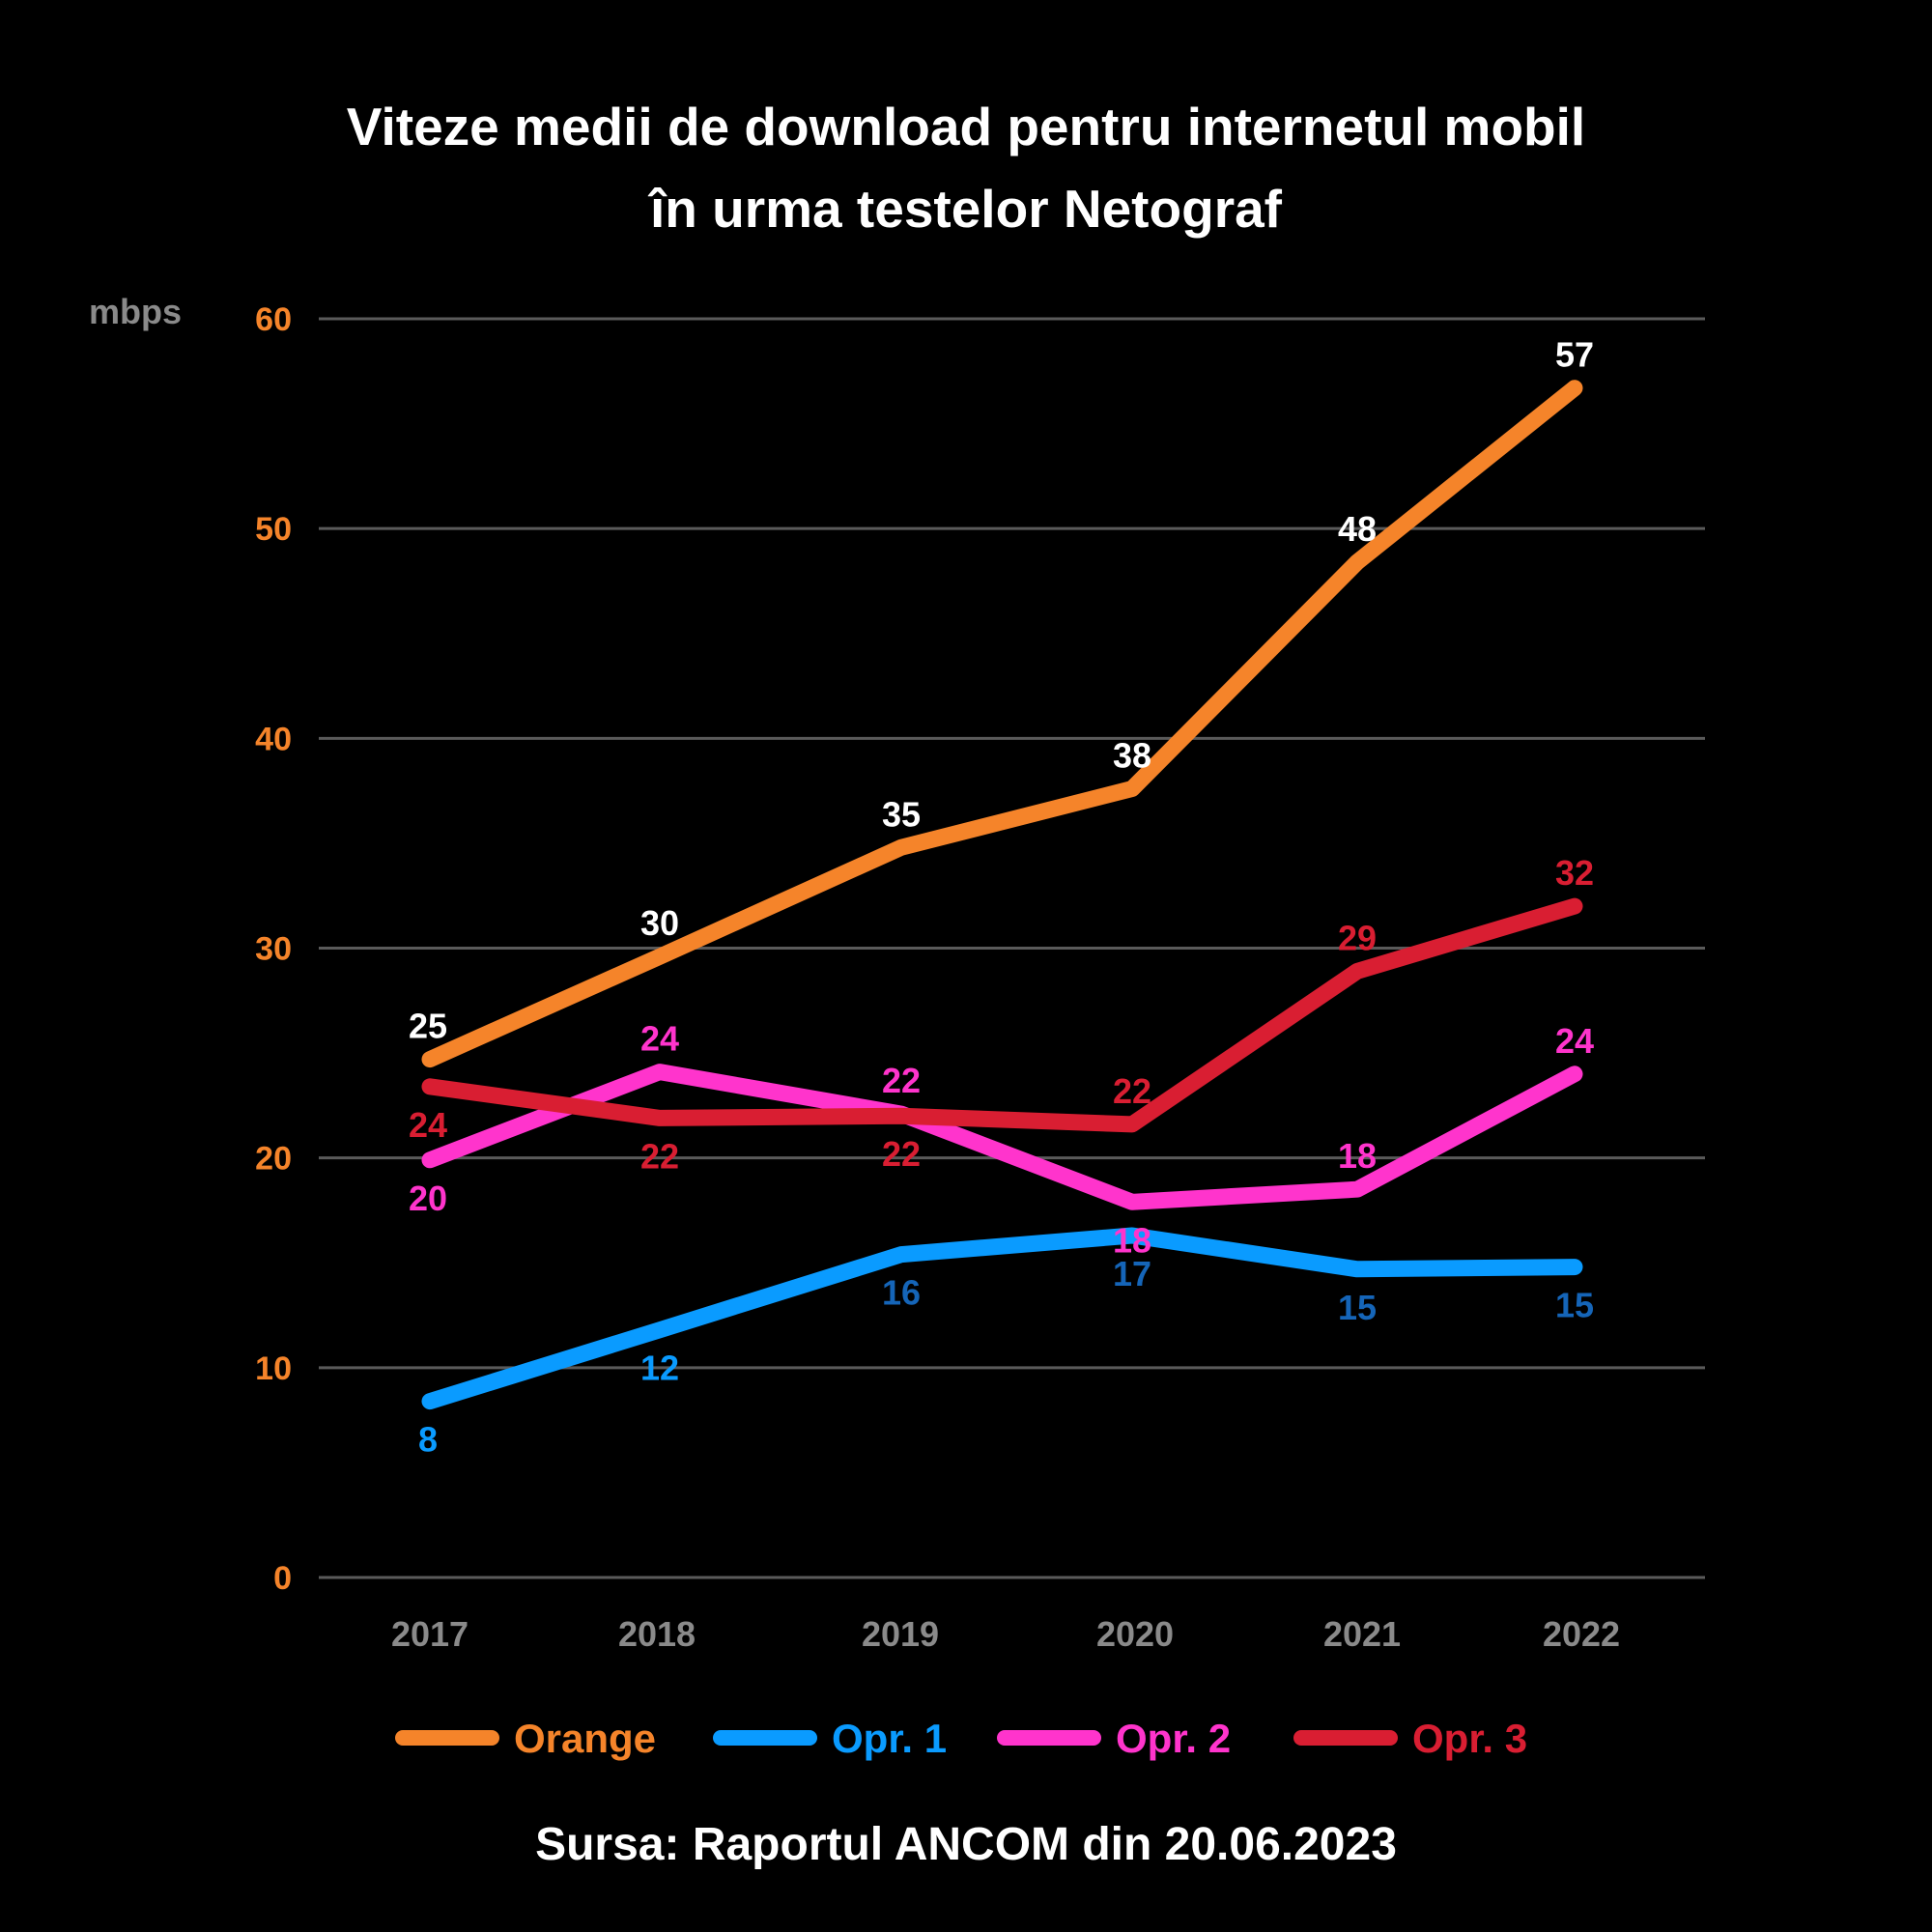 This screenshot has width=1932, height=1932. What do you see at coordinates (1574, 355) in the screenshot?
I see `data-label: 57` at bounding box center [1574, 355].